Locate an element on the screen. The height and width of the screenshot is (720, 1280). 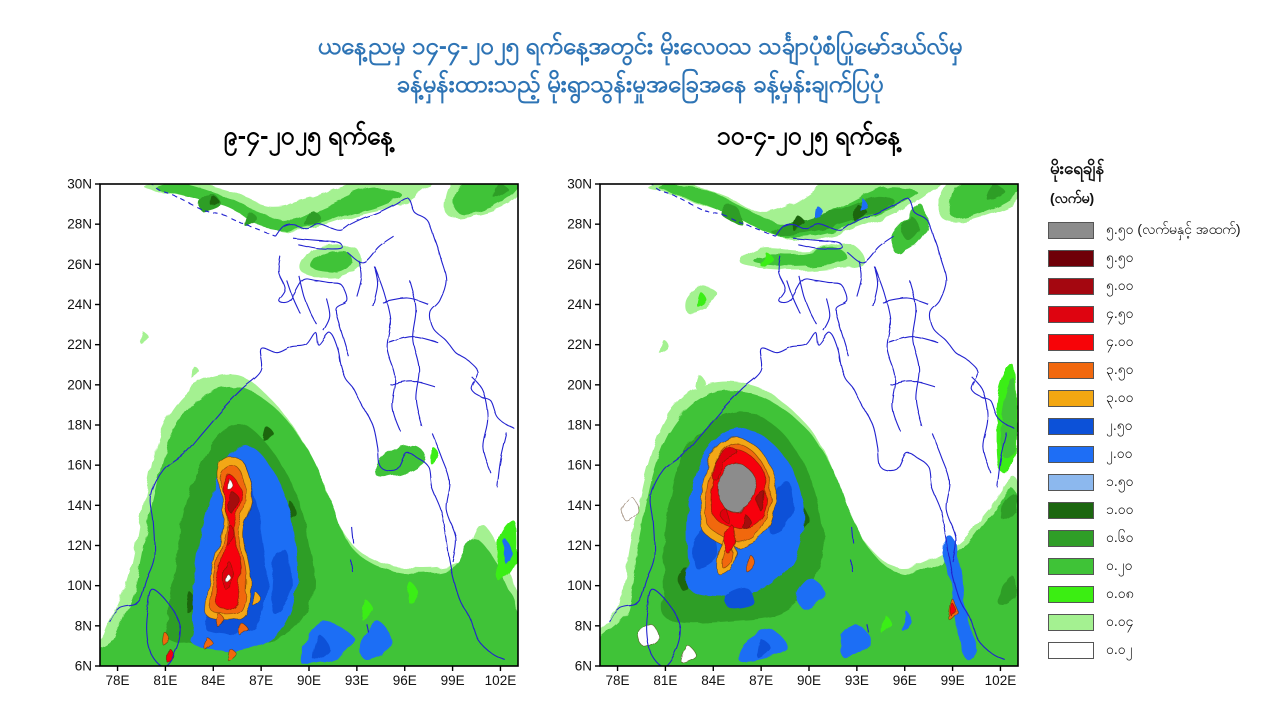
lon-tick-label: 90E is located at coordinates (809, 680).